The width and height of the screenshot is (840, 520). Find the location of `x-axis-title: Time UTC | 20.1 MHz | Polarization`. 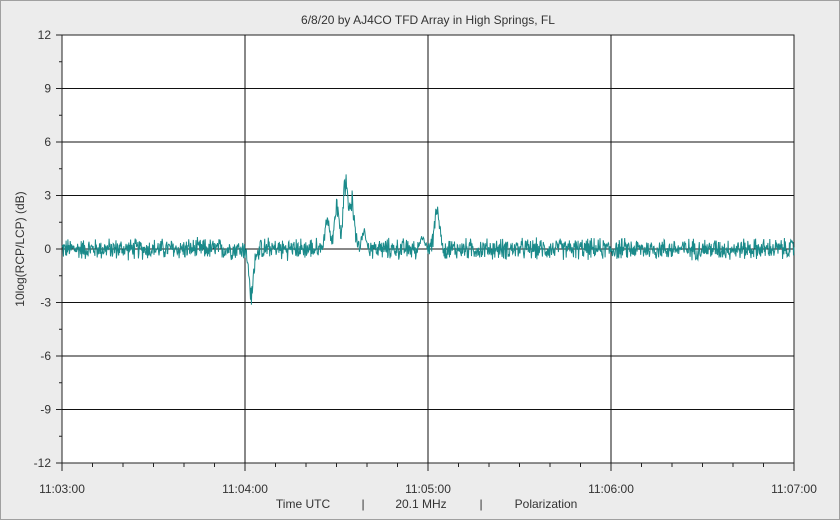

x-axis-title: Time UTC | 20.1 MHz | Polarization is located at coordinates (426, 504).